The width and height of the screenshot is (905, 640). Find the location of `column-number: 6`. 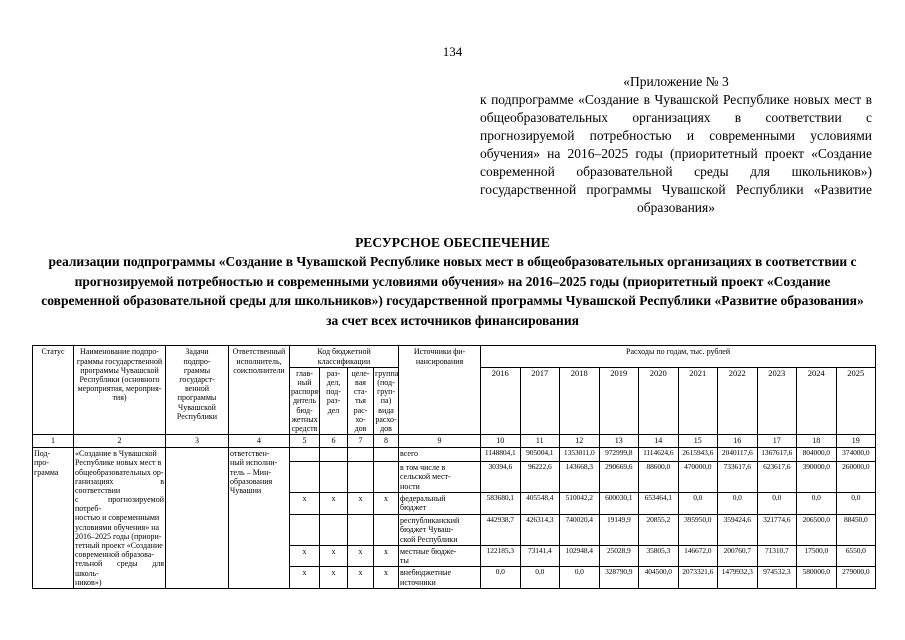

column-number: 6 is located at coordinates (333, 441).